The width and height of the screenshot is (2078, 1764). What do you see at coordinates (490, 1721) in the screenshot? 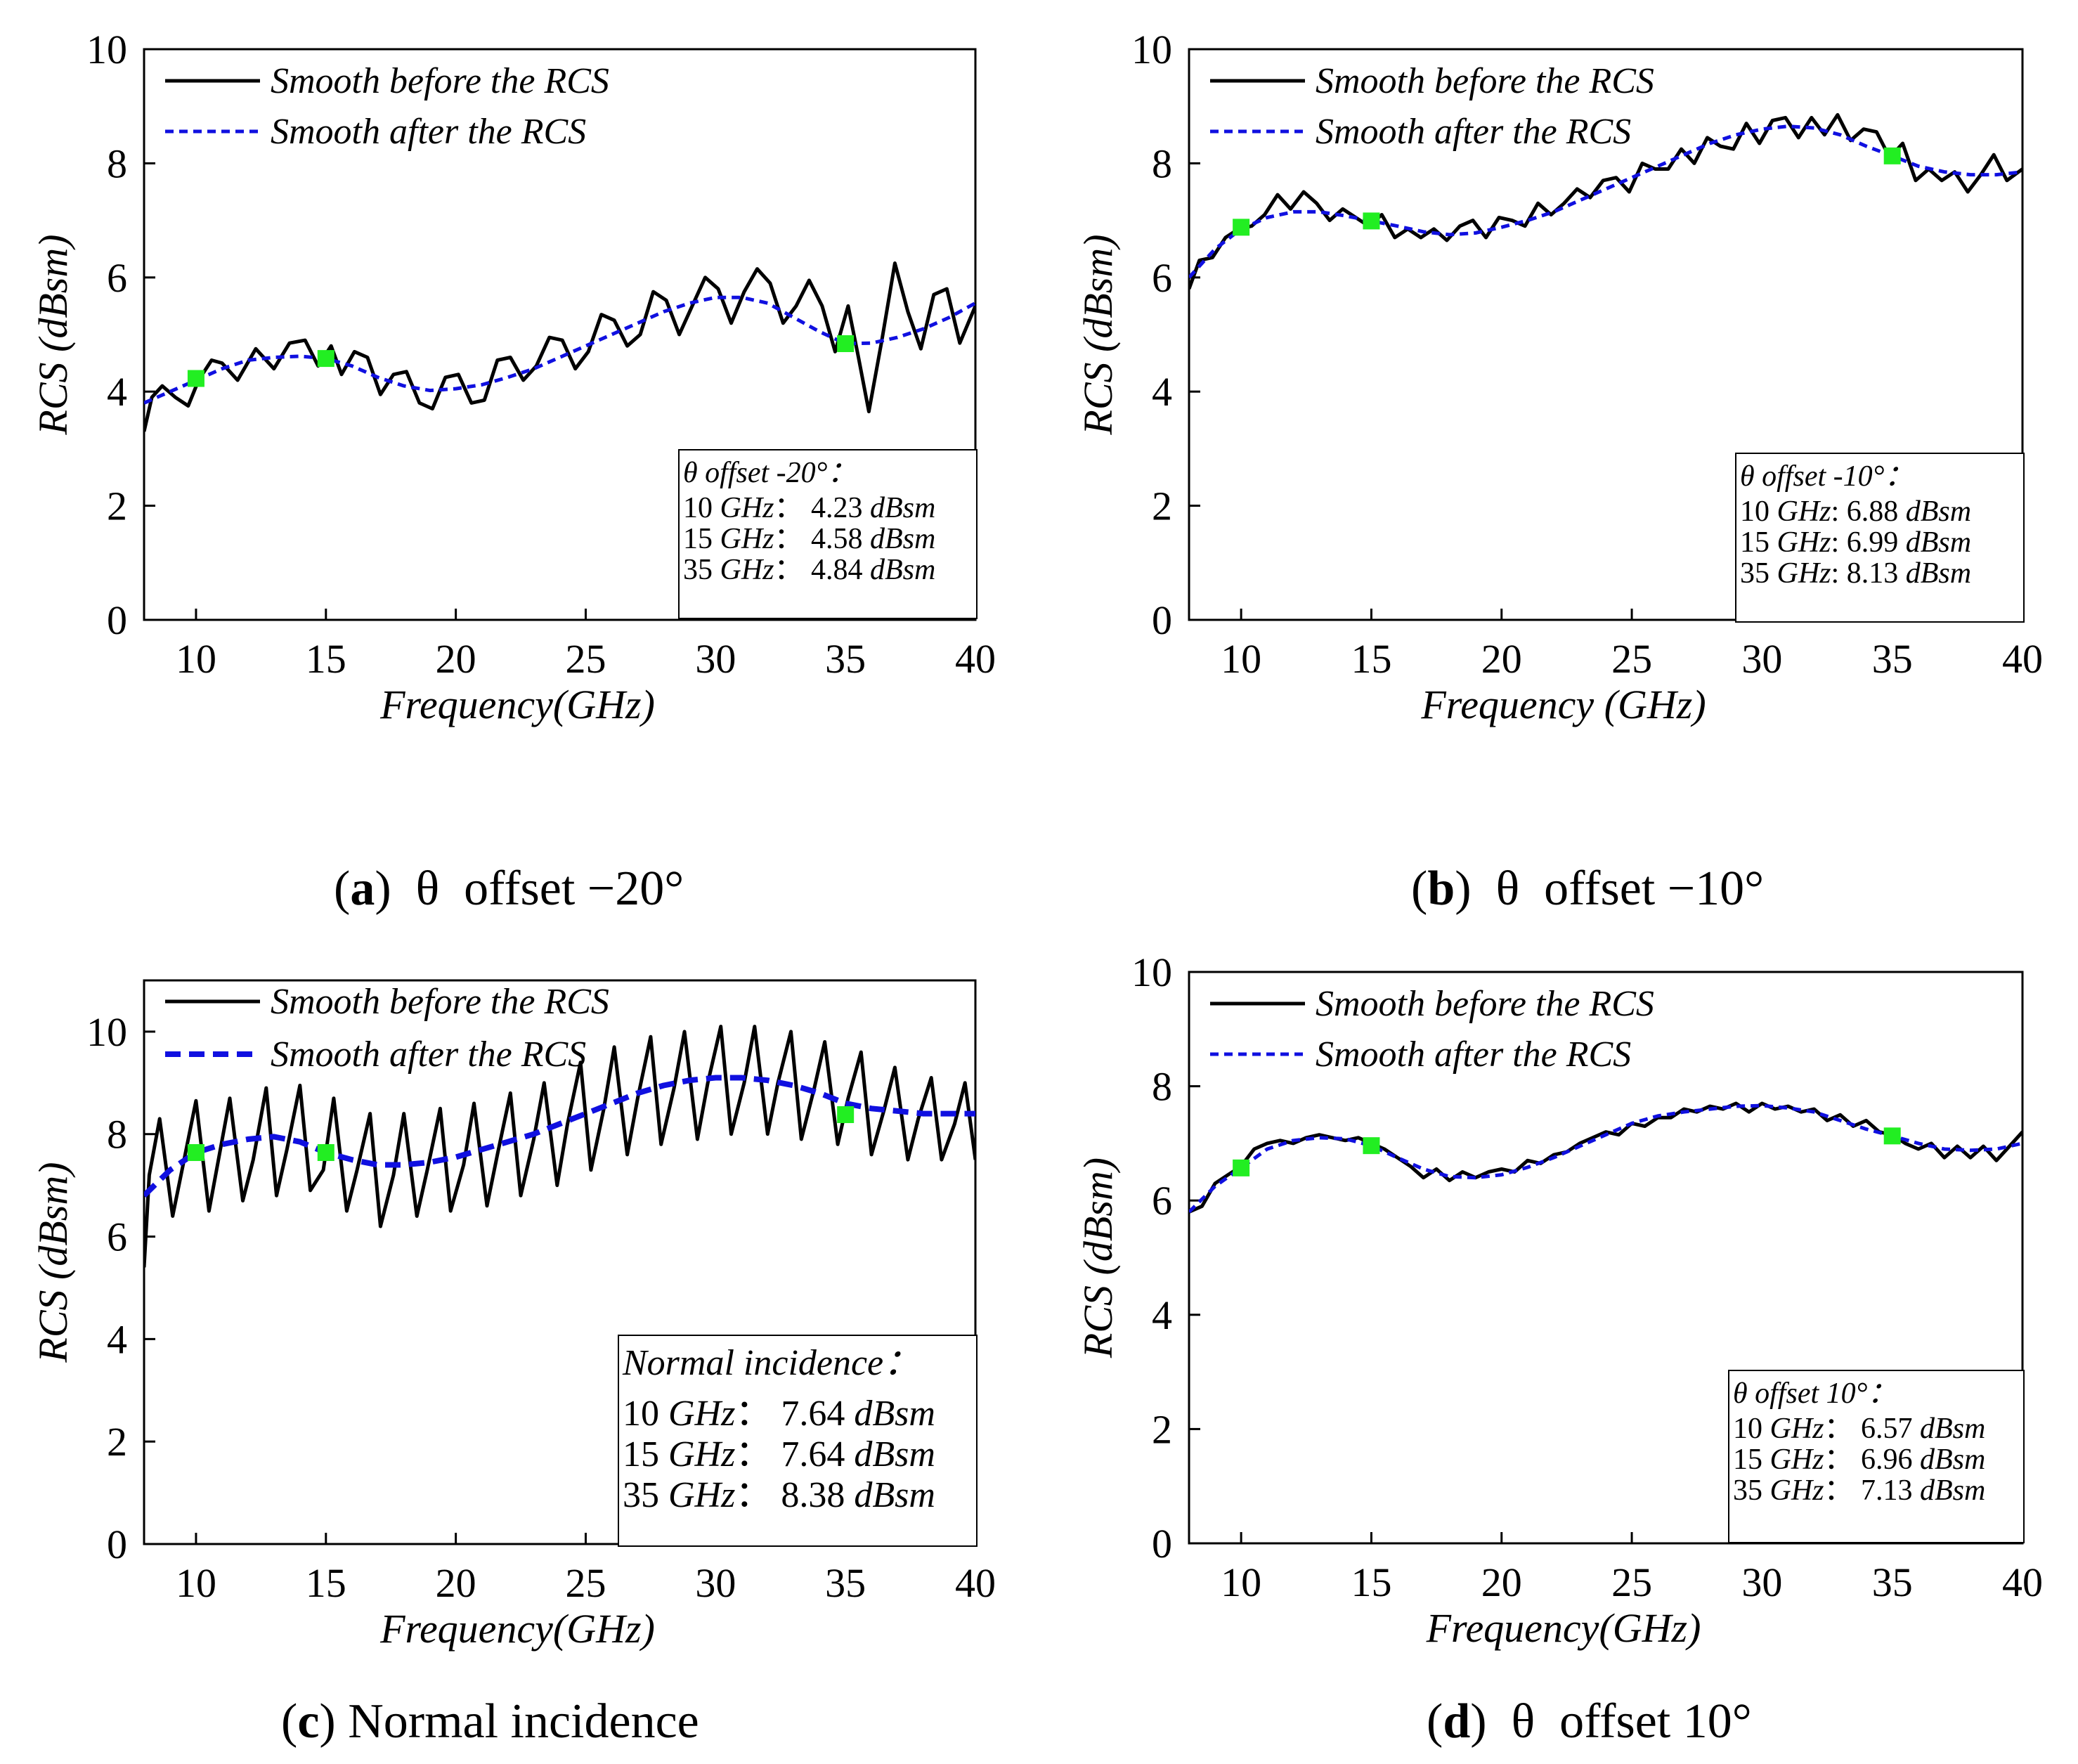
I see `caption-c: (c) Normal incidence` at bounding box center [490, 1721].